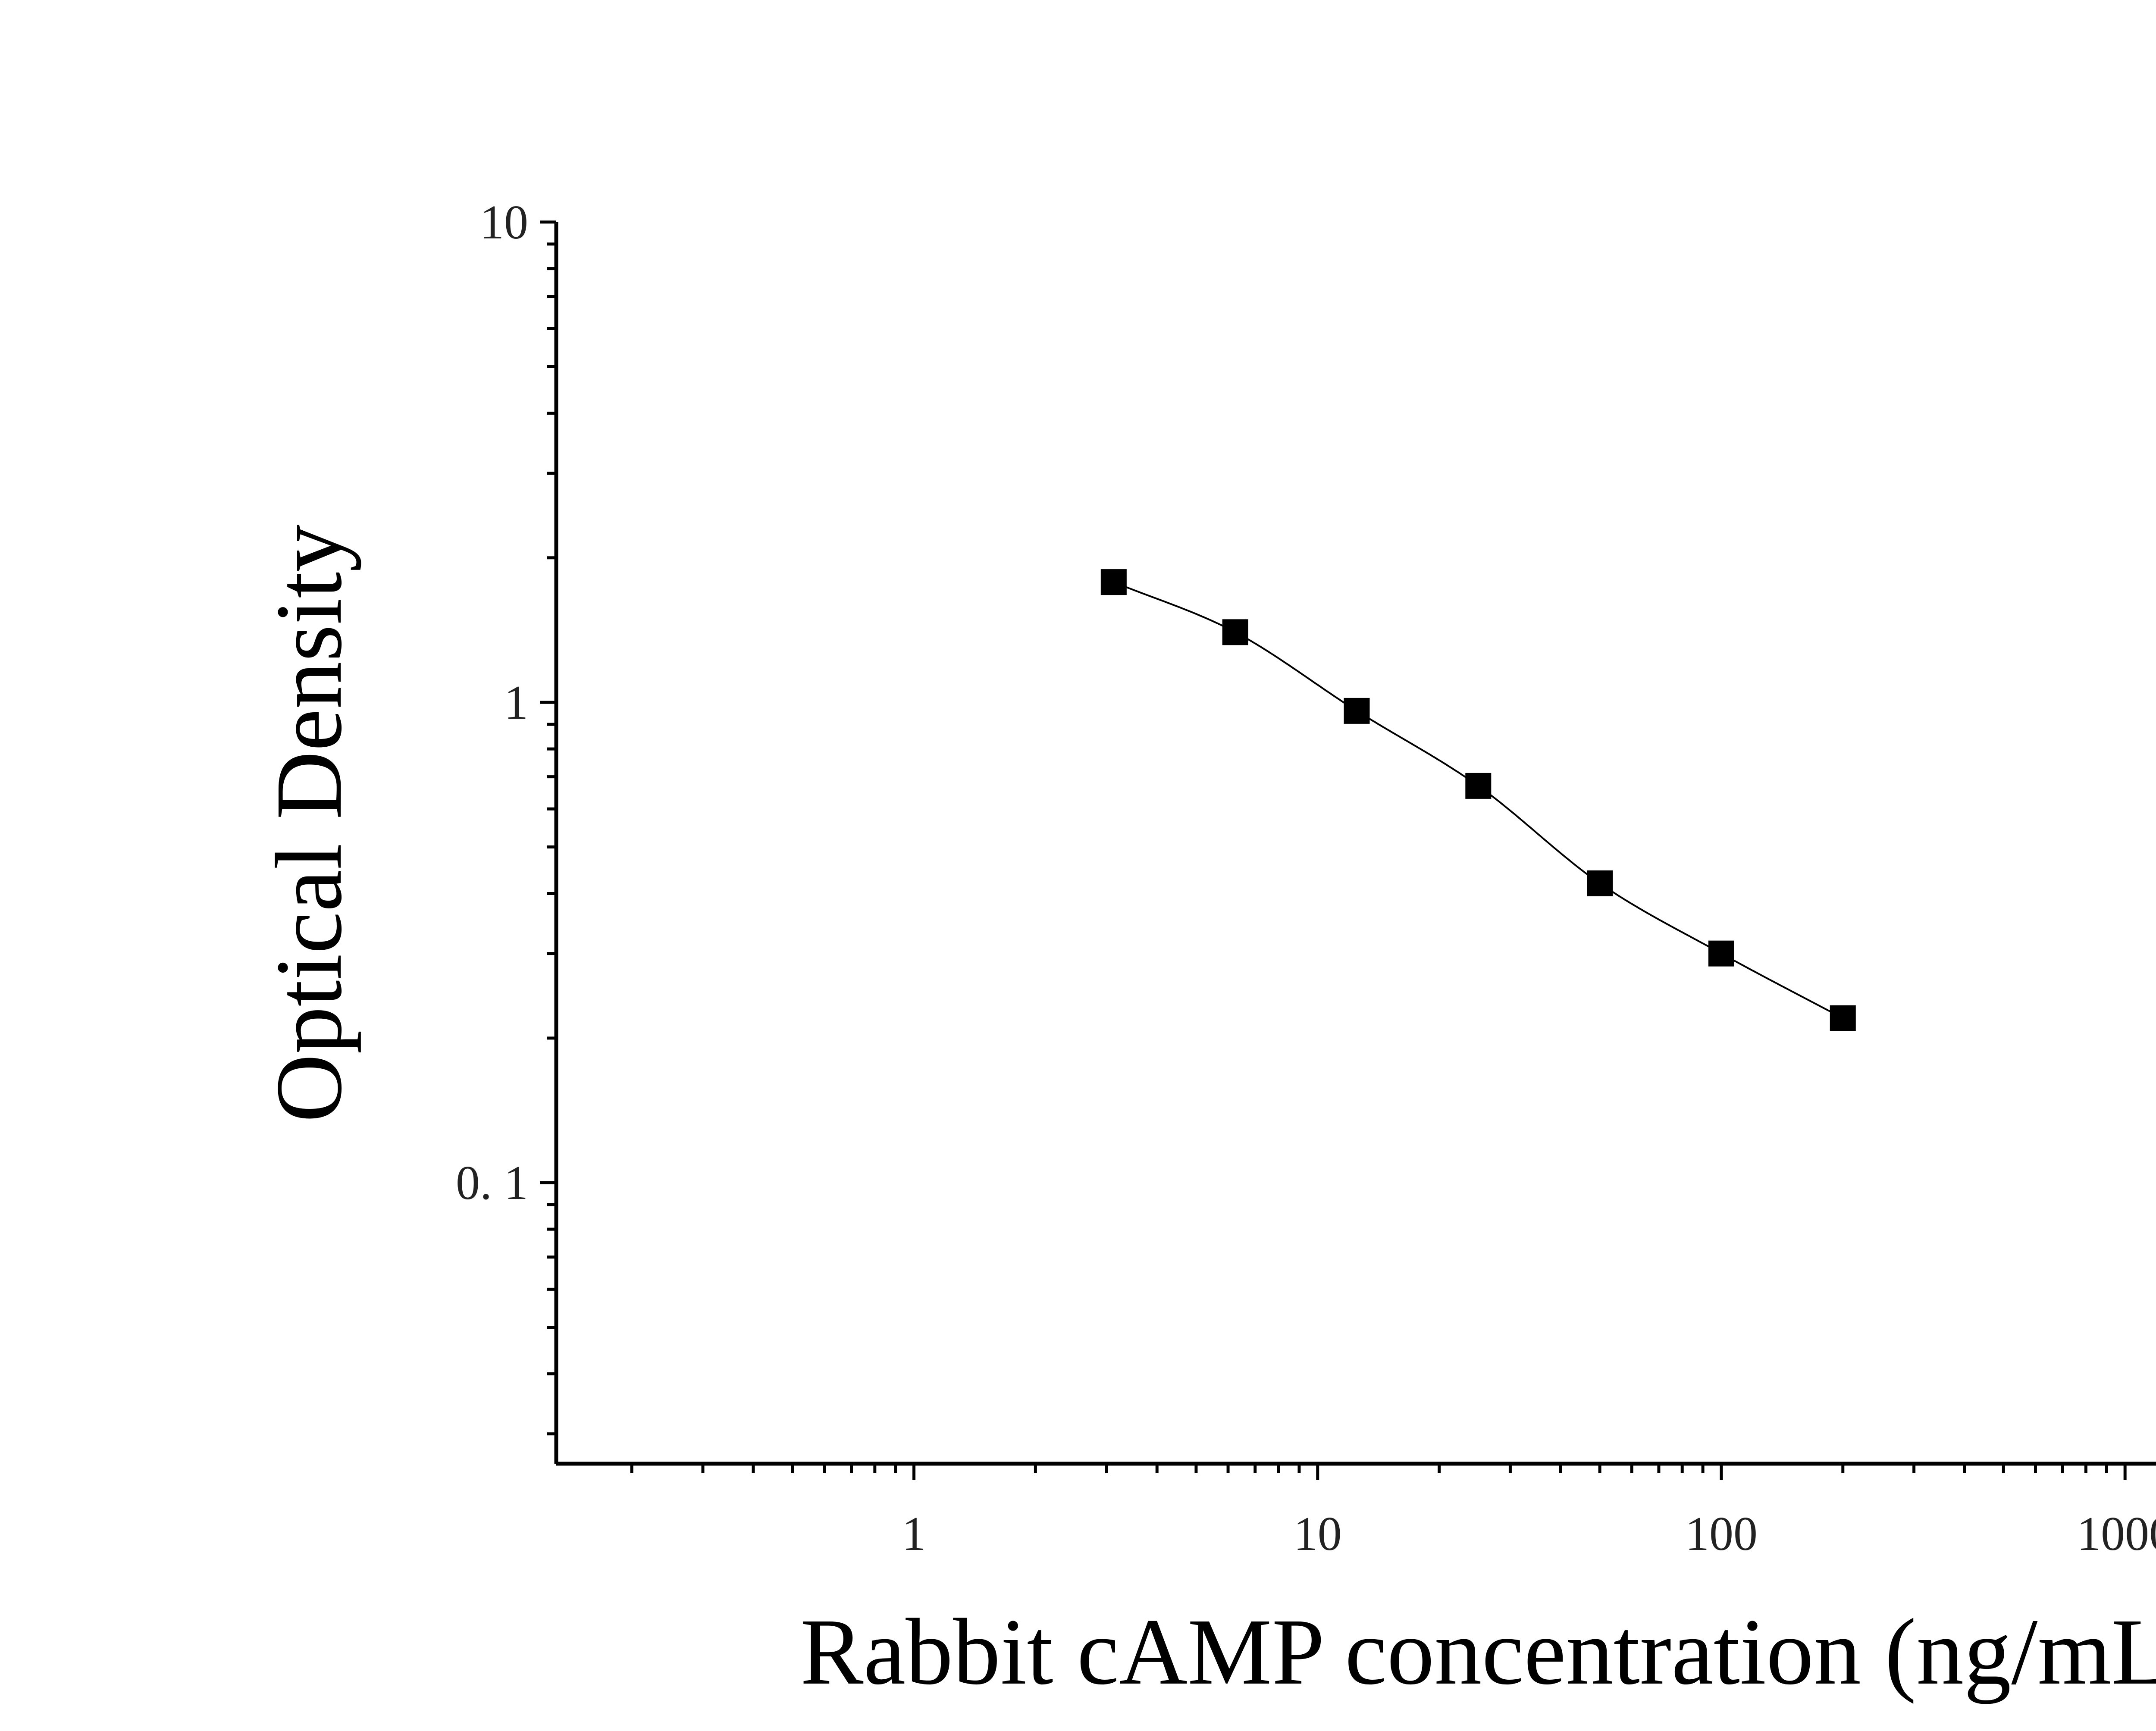 The height and width of the screenshot is (1731, 2156). Describe the element at coordinates (1721, 1534) in the screenshot. I see `x-tick-label: 100` at that location.